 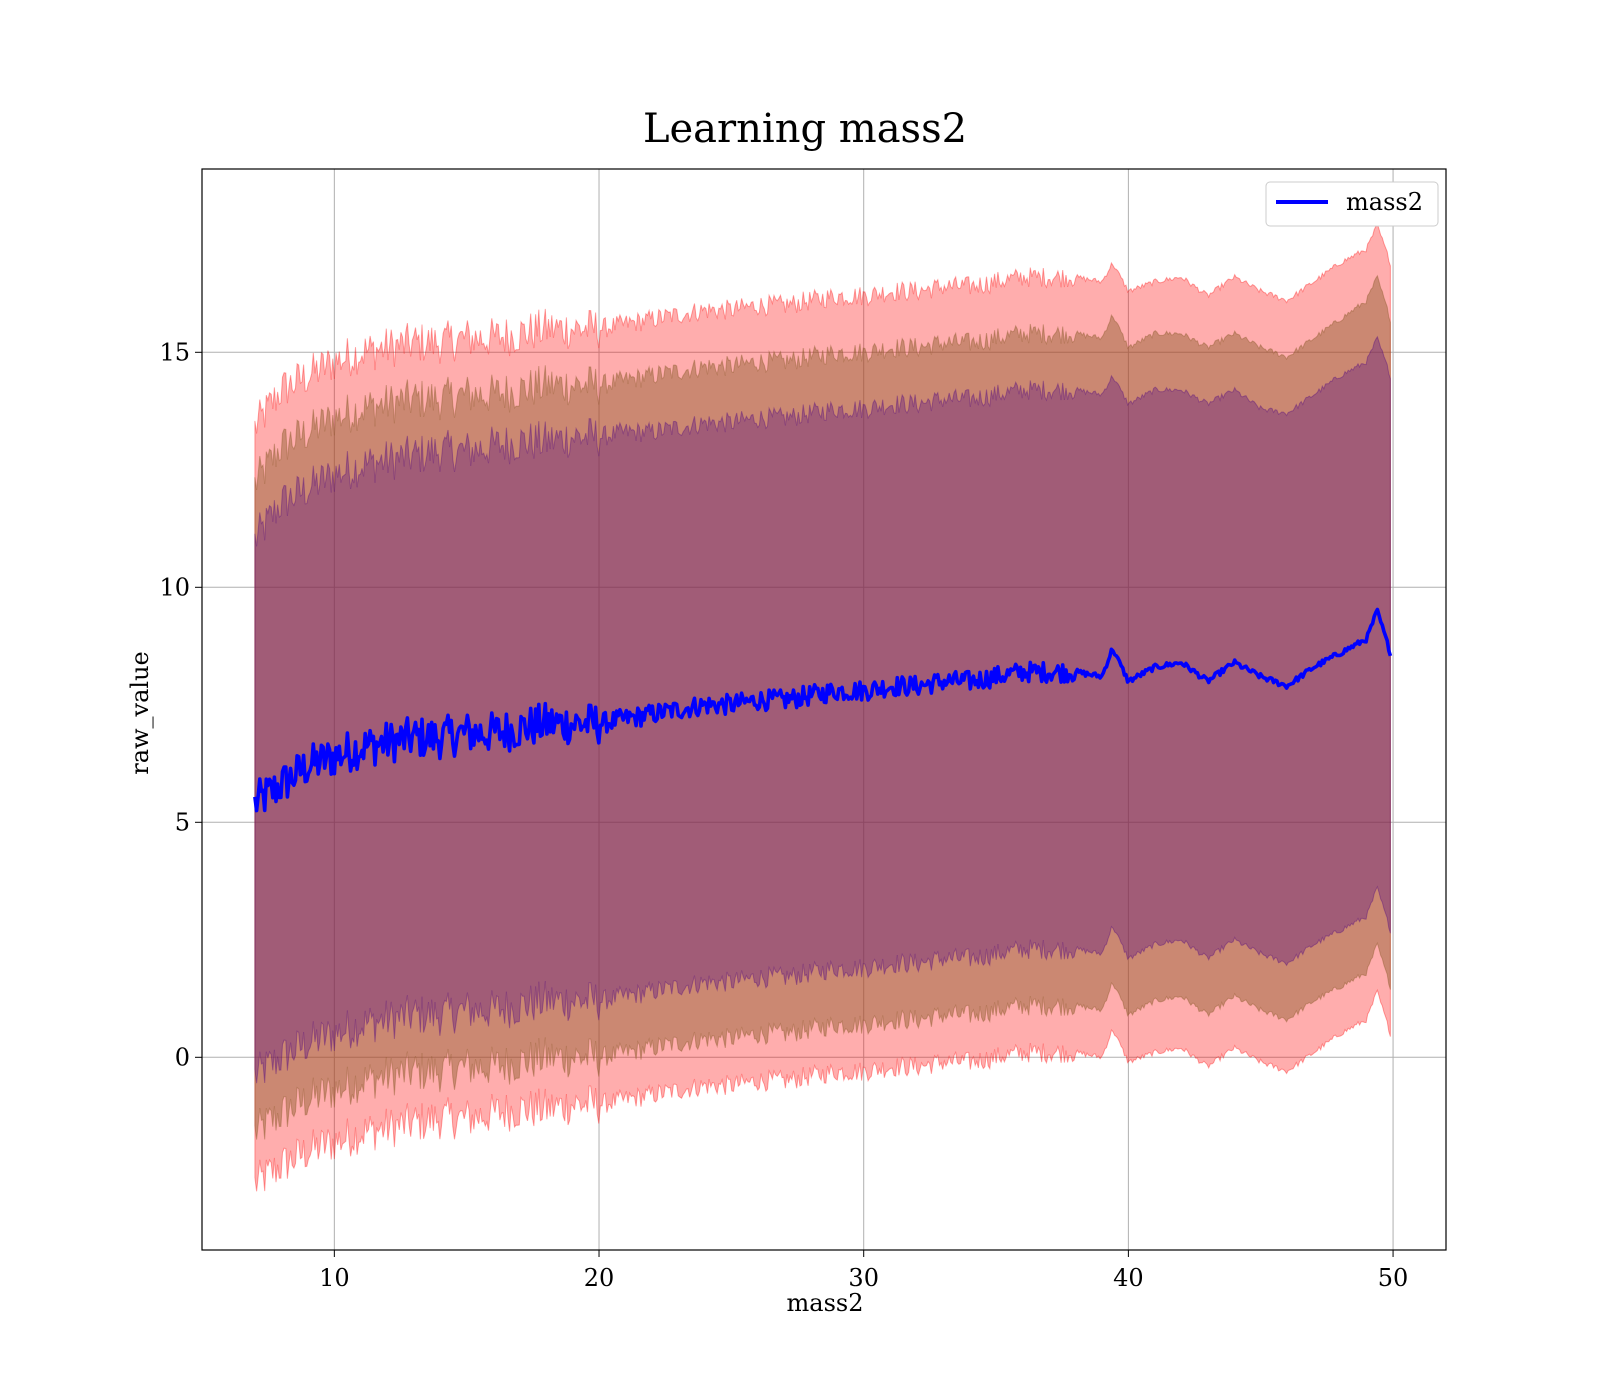 I want to click on mass2-series-line, so click(x=823, y=710).